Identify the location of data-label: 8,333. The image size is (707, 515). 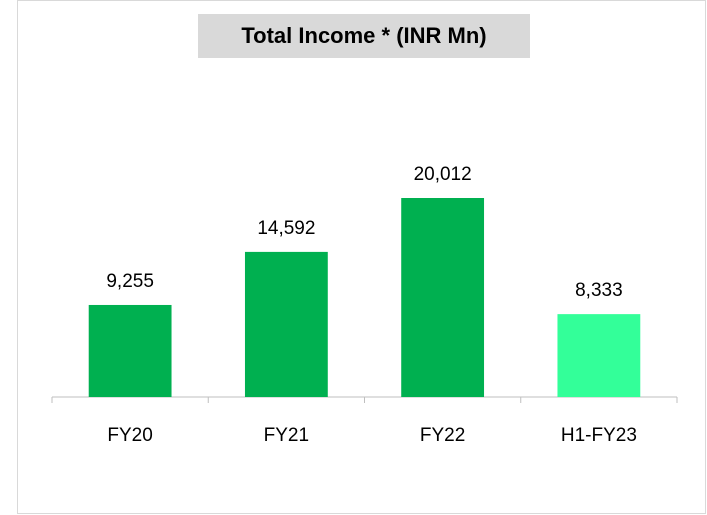
(599, 290).